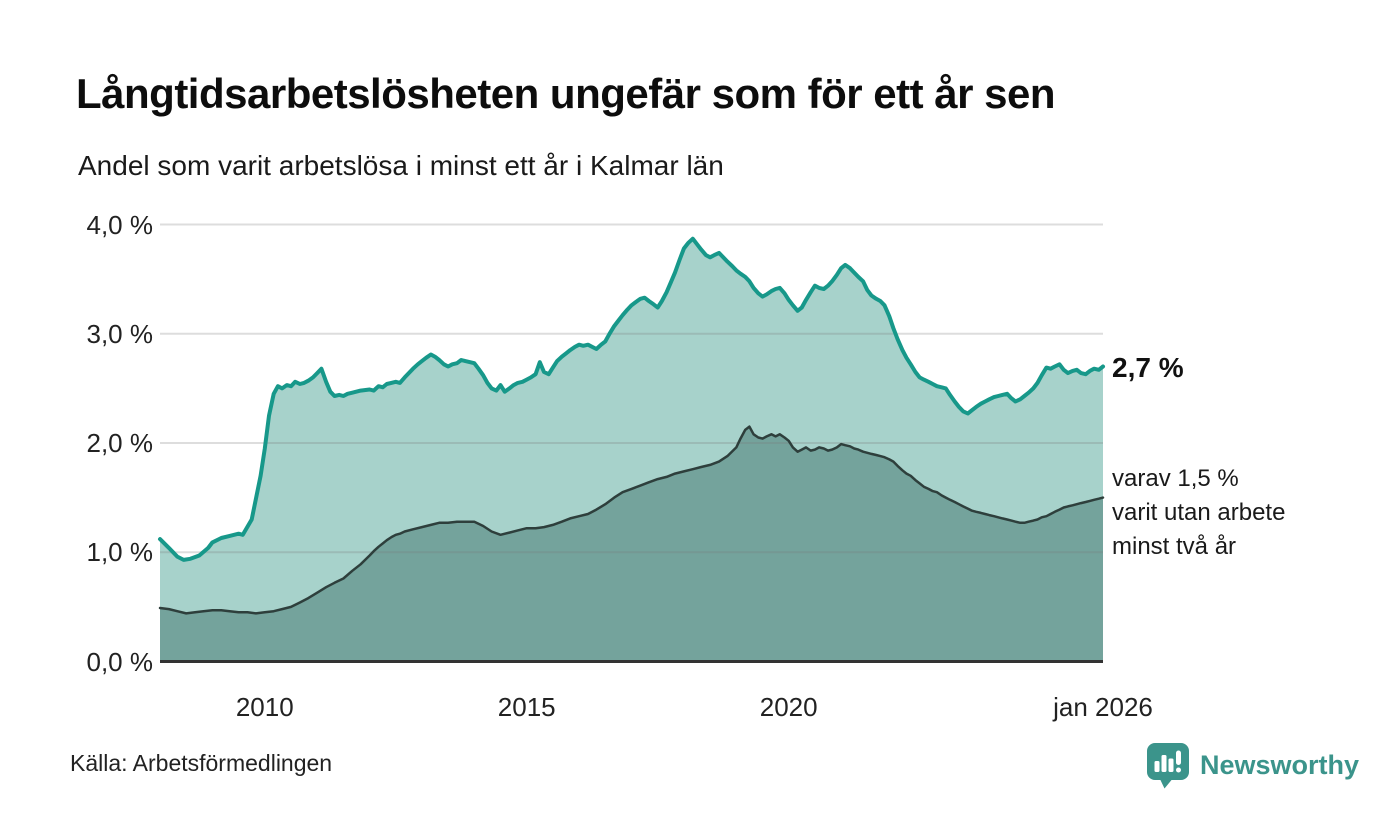  Describe the element at coordinates (264, 707) in the screenshot. I see `x-tick-label: 2010` at that location.